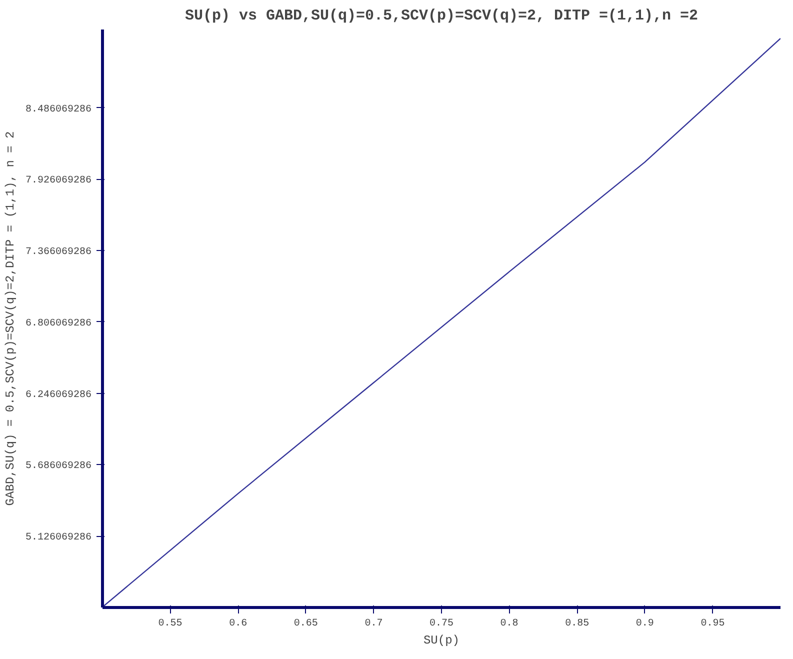 This screenshot has height=659, width=793. Describe the element at coordinates (58, 110) in the screenshot. I see `y-tick-label: 8.486069286` at that location.